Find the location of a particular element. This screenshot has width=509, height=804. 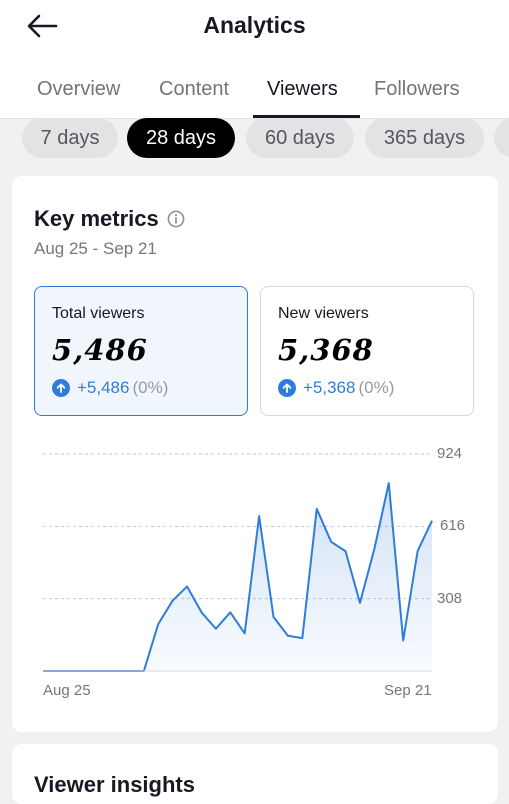

filter-7-days: 7 days is located at coordinates (70, 138).